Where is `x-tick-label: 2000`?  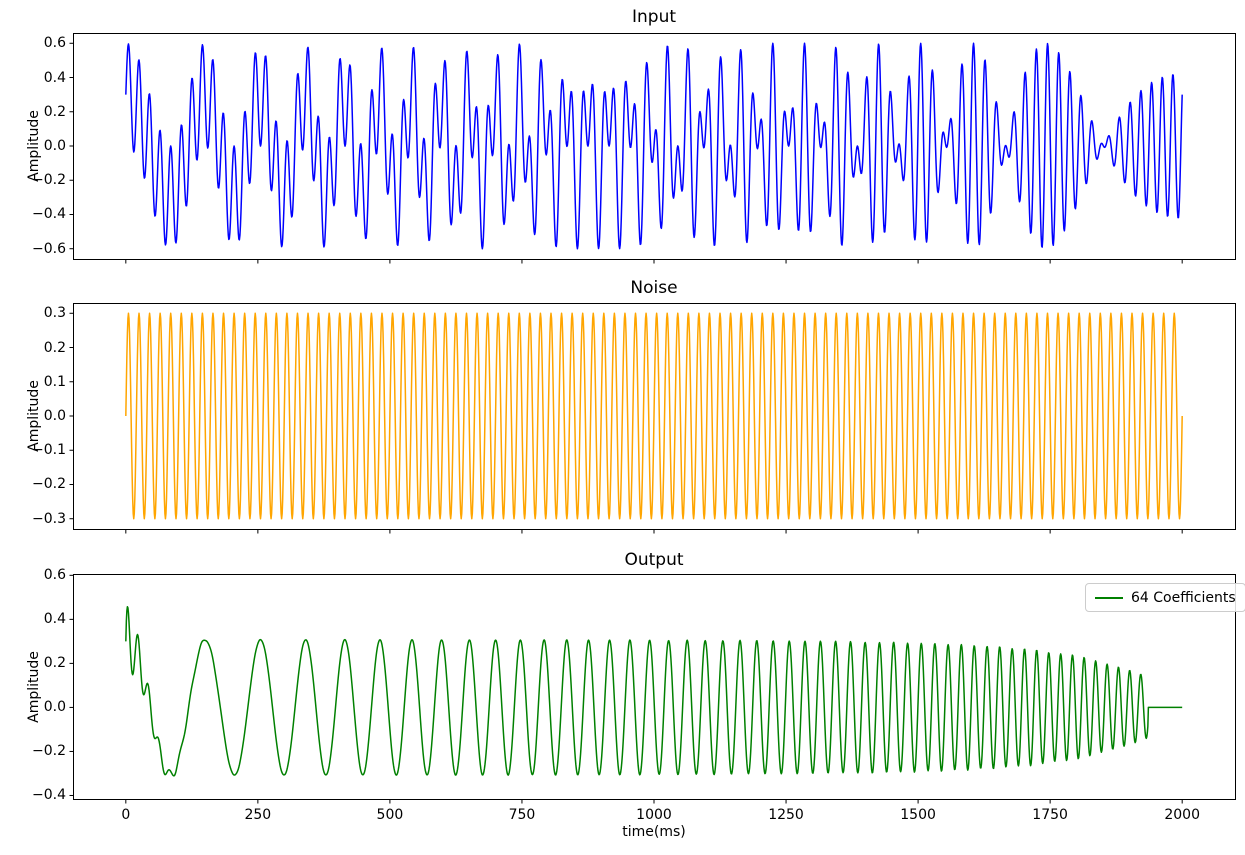
x-tick-label: 2000 is located at coordinates (1182, 815).